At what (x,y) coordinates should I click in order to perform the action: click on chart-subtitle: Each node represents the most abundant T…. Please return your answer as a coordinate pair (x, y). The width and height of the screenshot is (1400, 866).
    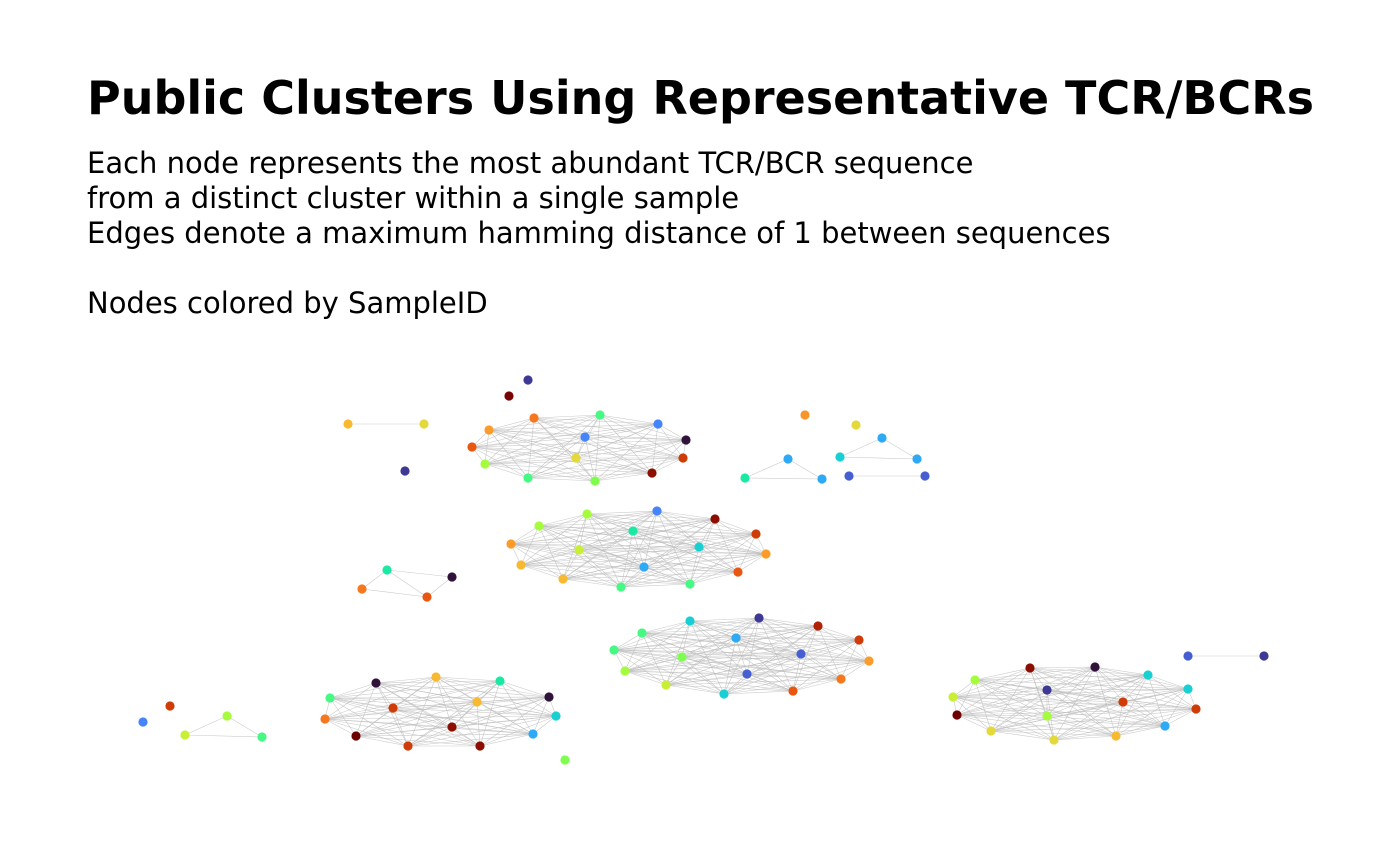
    Looking at the image, I should click on (599, 233).